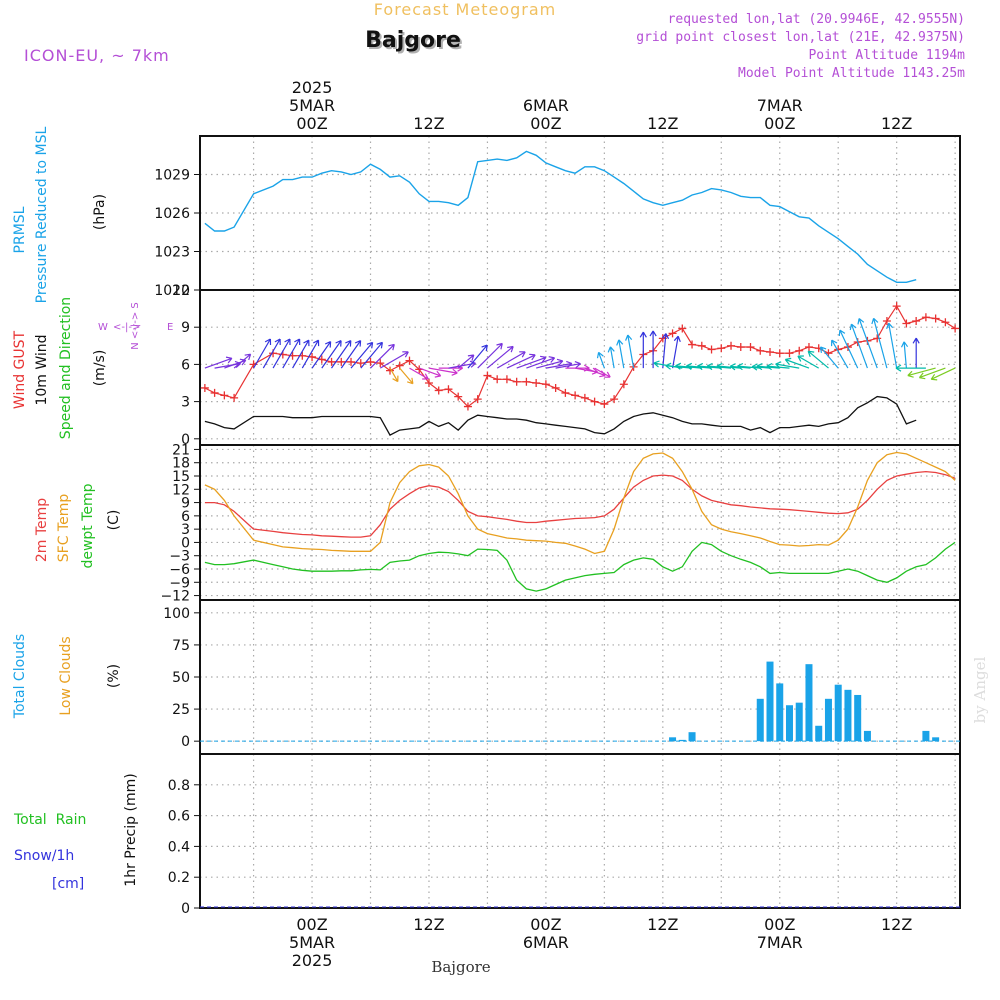 The image size is (1000, 1000). What do you see at coordinates (580, 831) in the screenshot?
I see `panel-frame-precipitation` at bounding box center [580, 831].